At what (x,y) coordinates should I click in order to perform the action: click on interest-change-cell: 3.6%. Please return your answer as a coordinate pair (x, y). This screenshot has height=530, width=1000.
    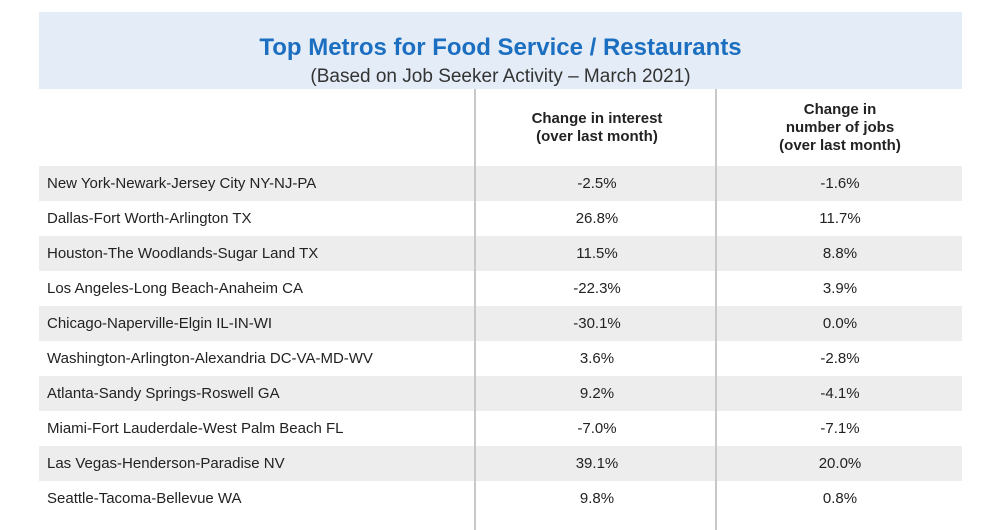
    Looking at the image, I should click on (597, 358).